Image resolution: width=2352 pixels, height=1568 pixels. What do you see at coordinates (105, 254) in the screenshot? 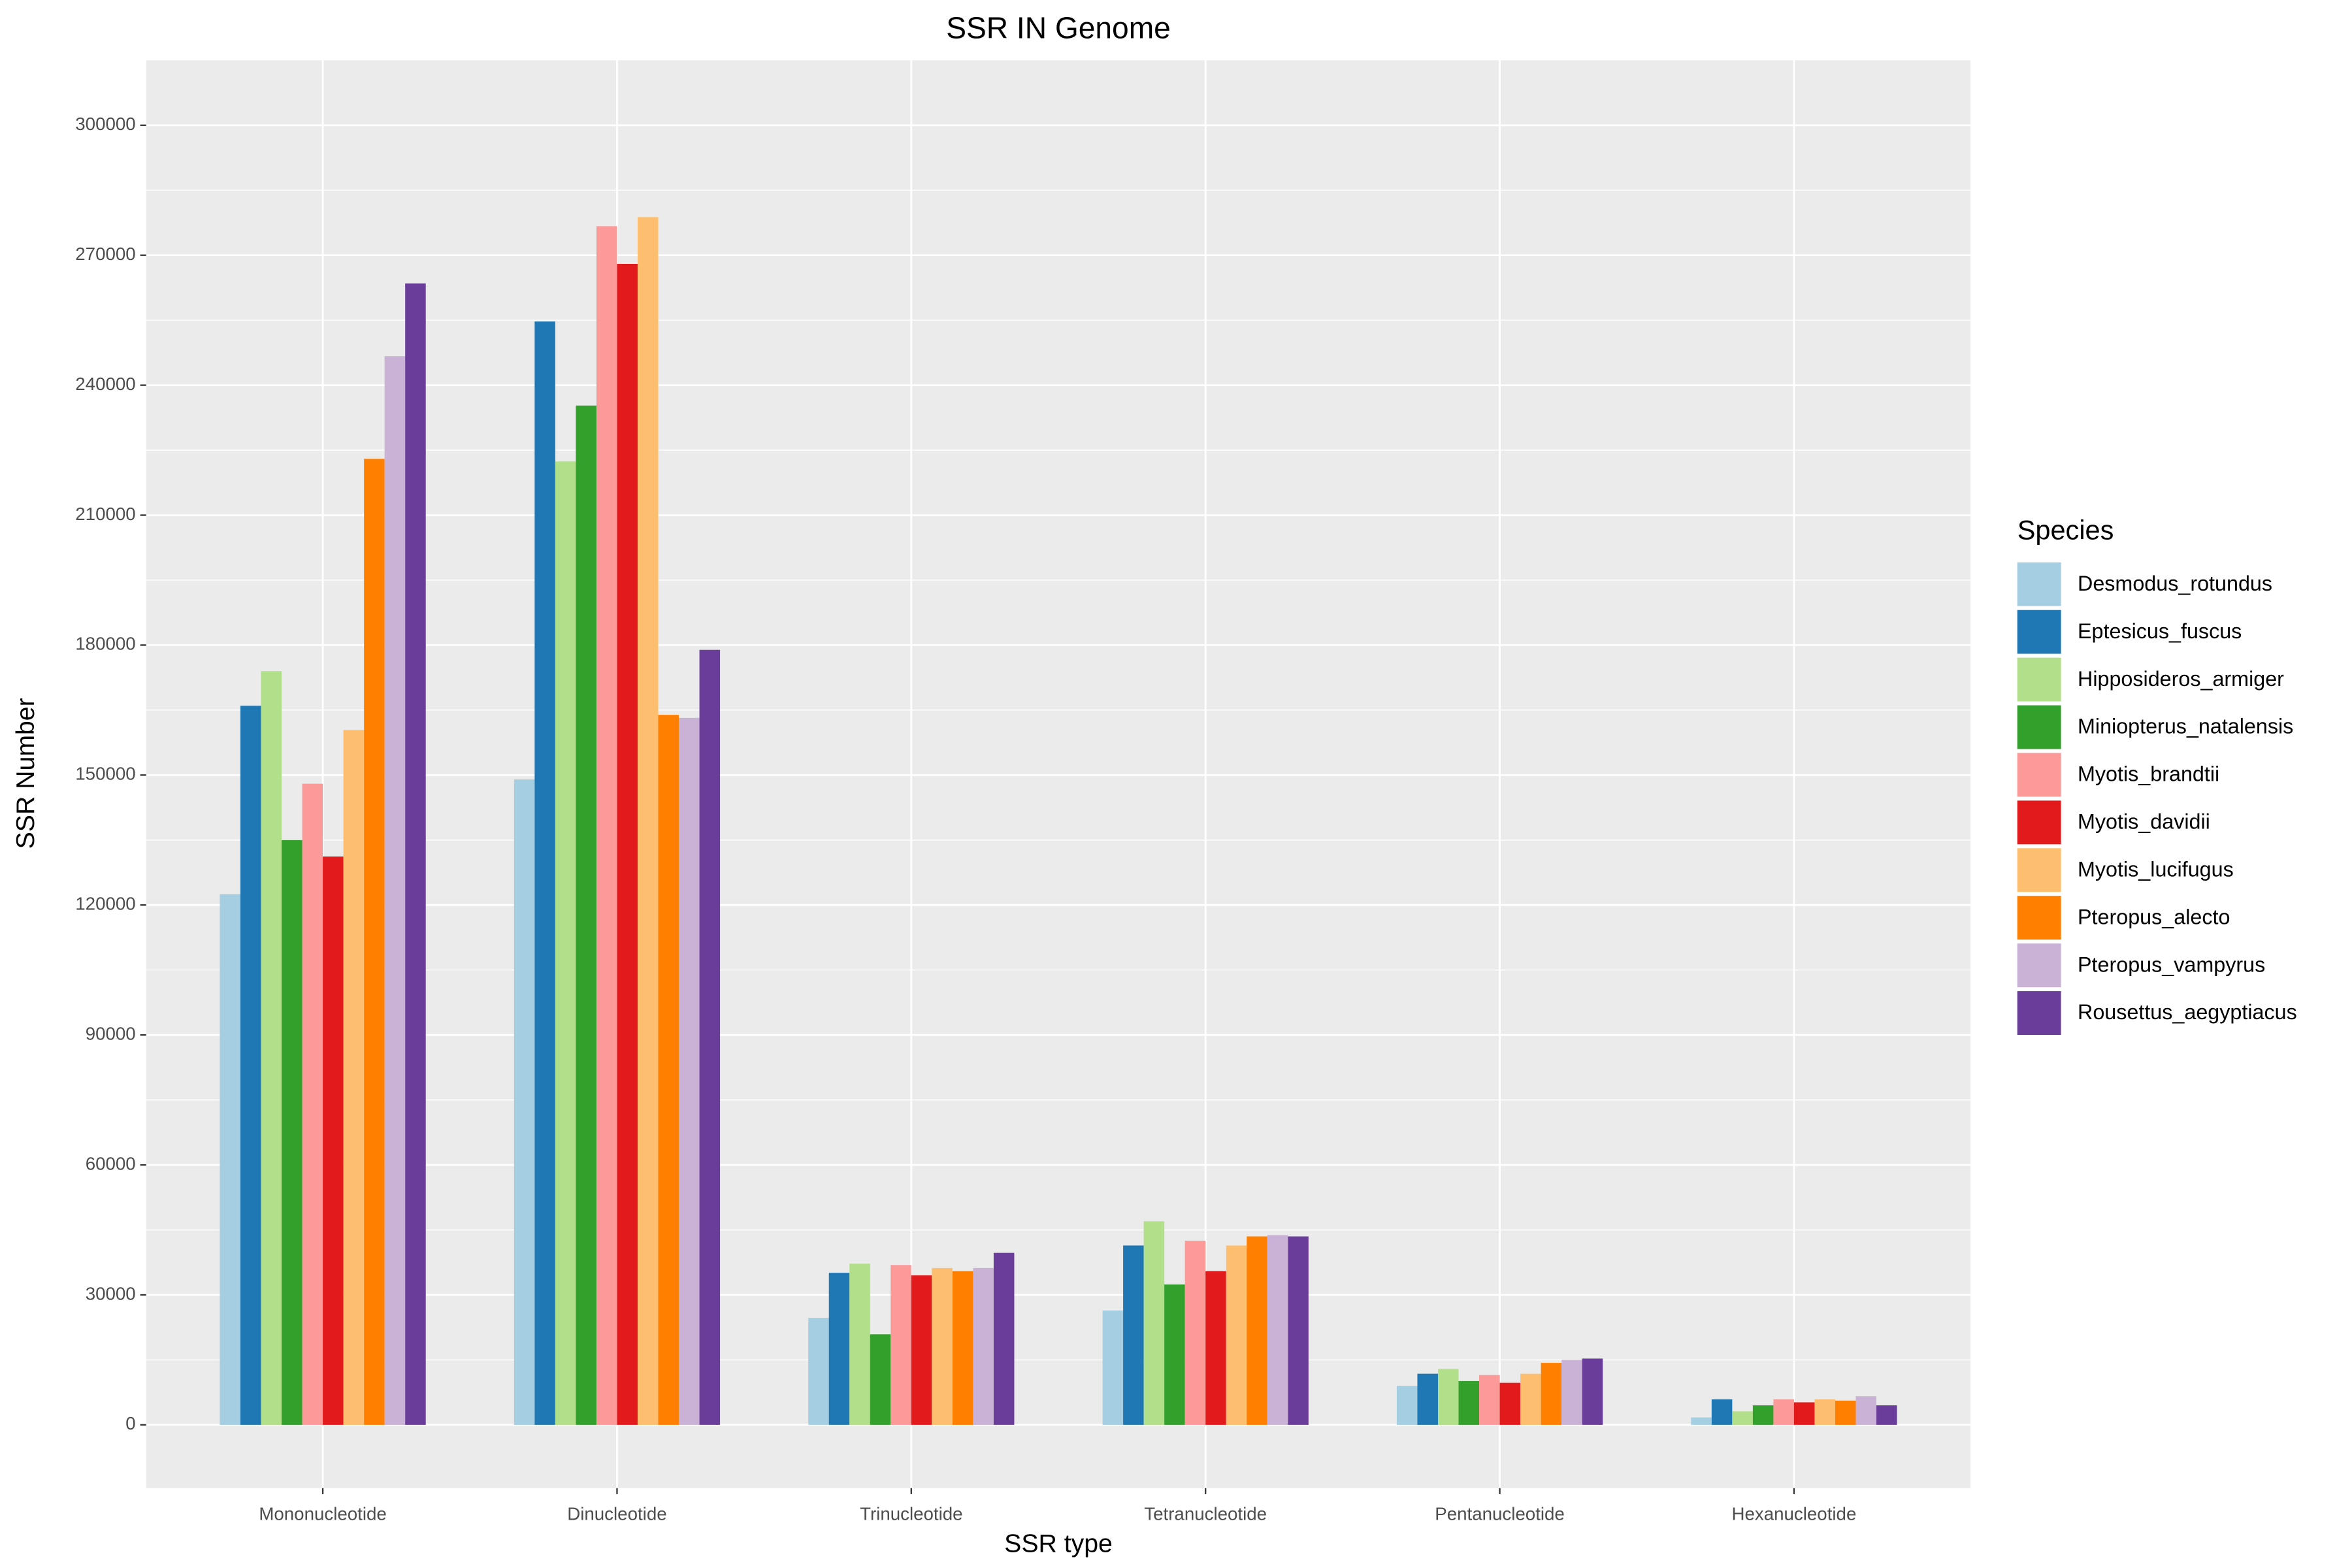
I see `y-tick-label: 270000` at bounding box center [105, 254].